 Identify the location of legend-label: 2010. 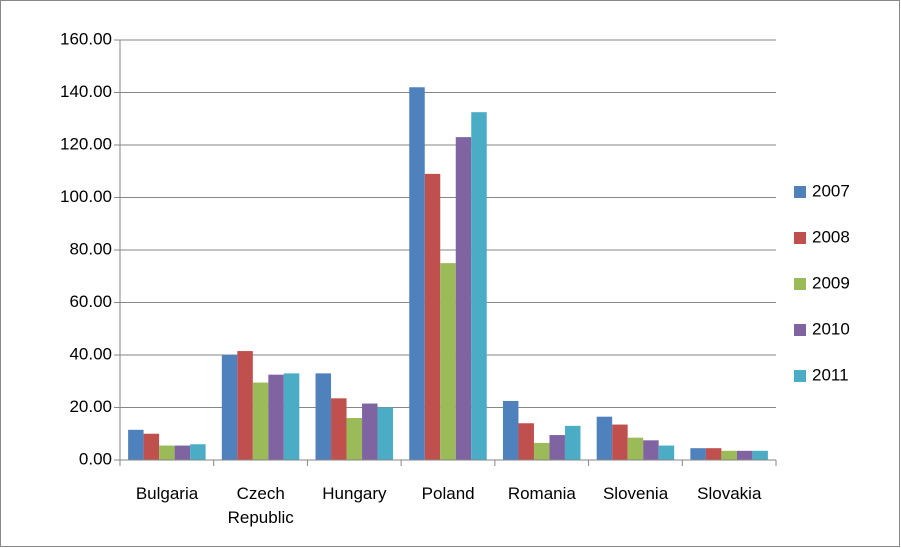
(831, 328).